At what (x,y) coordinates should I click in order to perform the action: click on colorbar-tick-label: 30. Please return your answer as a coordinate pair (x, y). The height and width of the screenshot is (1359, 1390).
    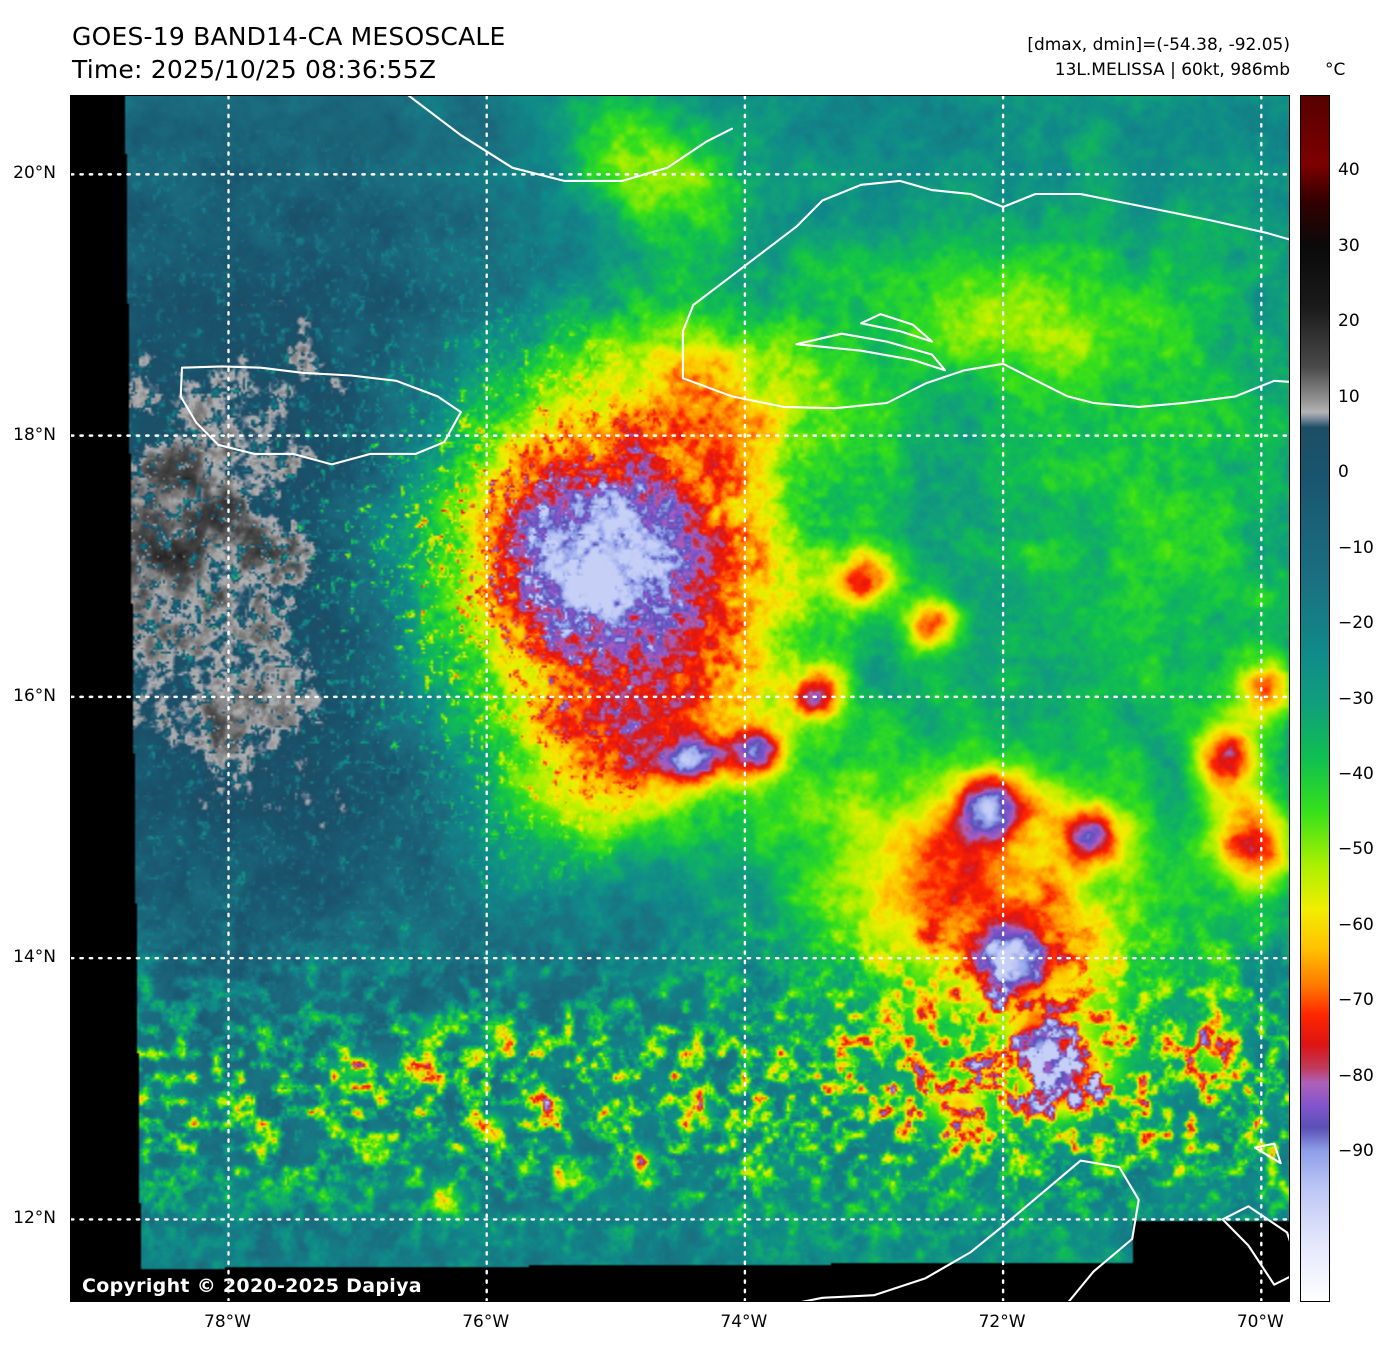
    Looking at the image, I should click on (1349, 245).